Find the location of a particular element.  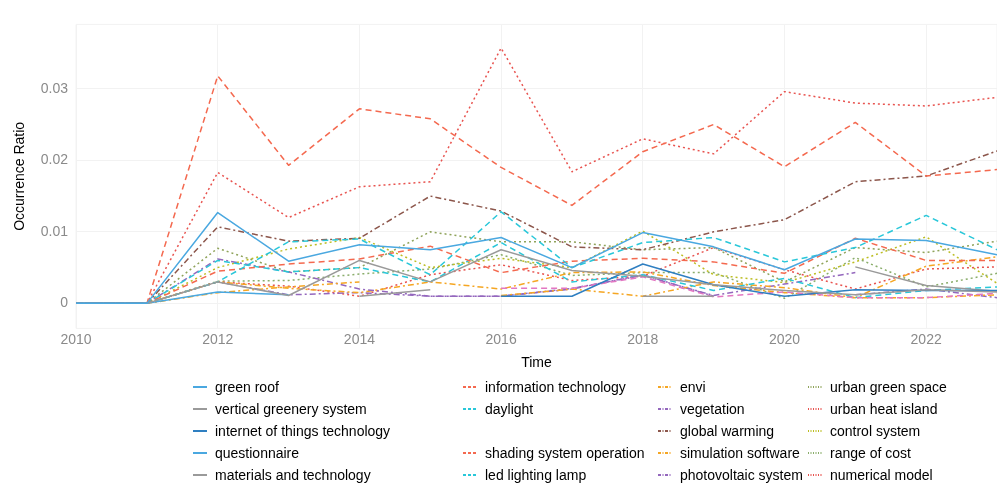

x-tick-label: 2010 is located at coordinates (76, 338).